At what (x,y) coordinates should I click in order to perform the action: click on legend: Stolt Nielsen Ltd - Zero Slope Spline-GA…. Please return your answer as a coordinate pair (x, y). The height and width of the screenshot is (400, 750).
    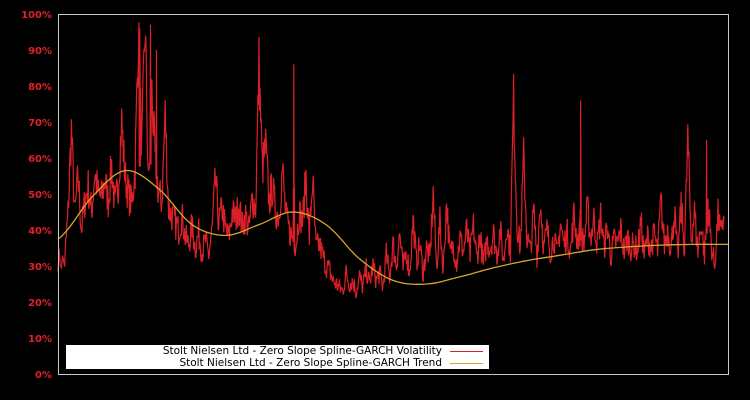
    Looking at the image, I should click on (277, 357).